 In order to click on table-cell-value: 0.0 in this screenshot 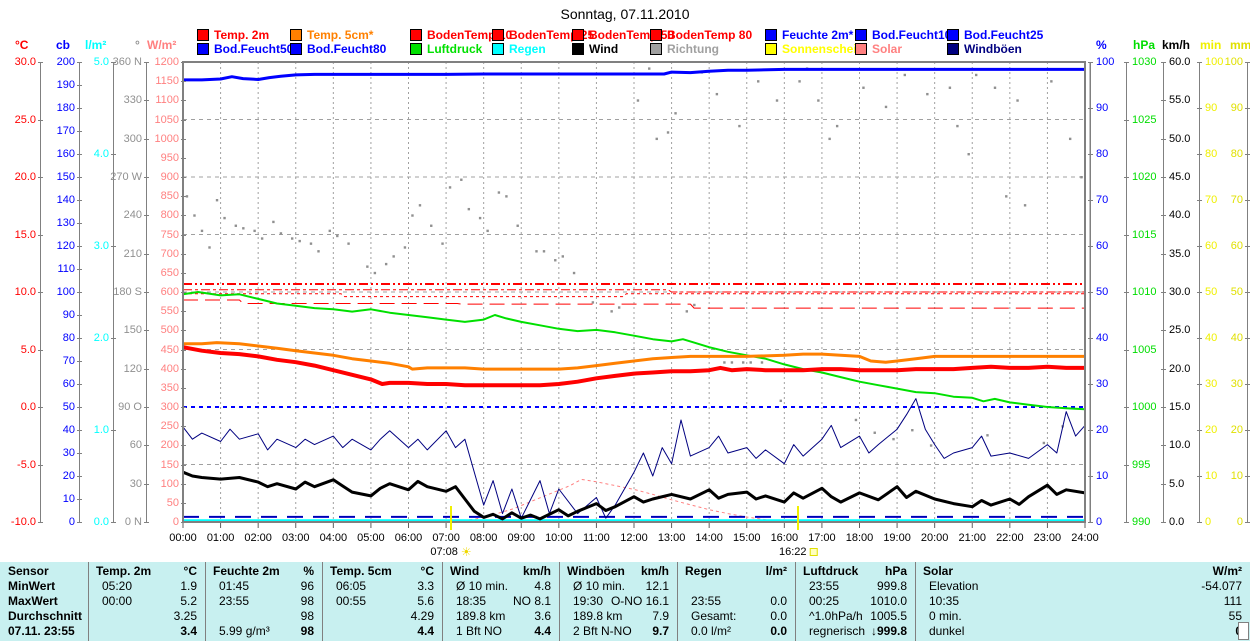, I will do `click(778, 631)`.